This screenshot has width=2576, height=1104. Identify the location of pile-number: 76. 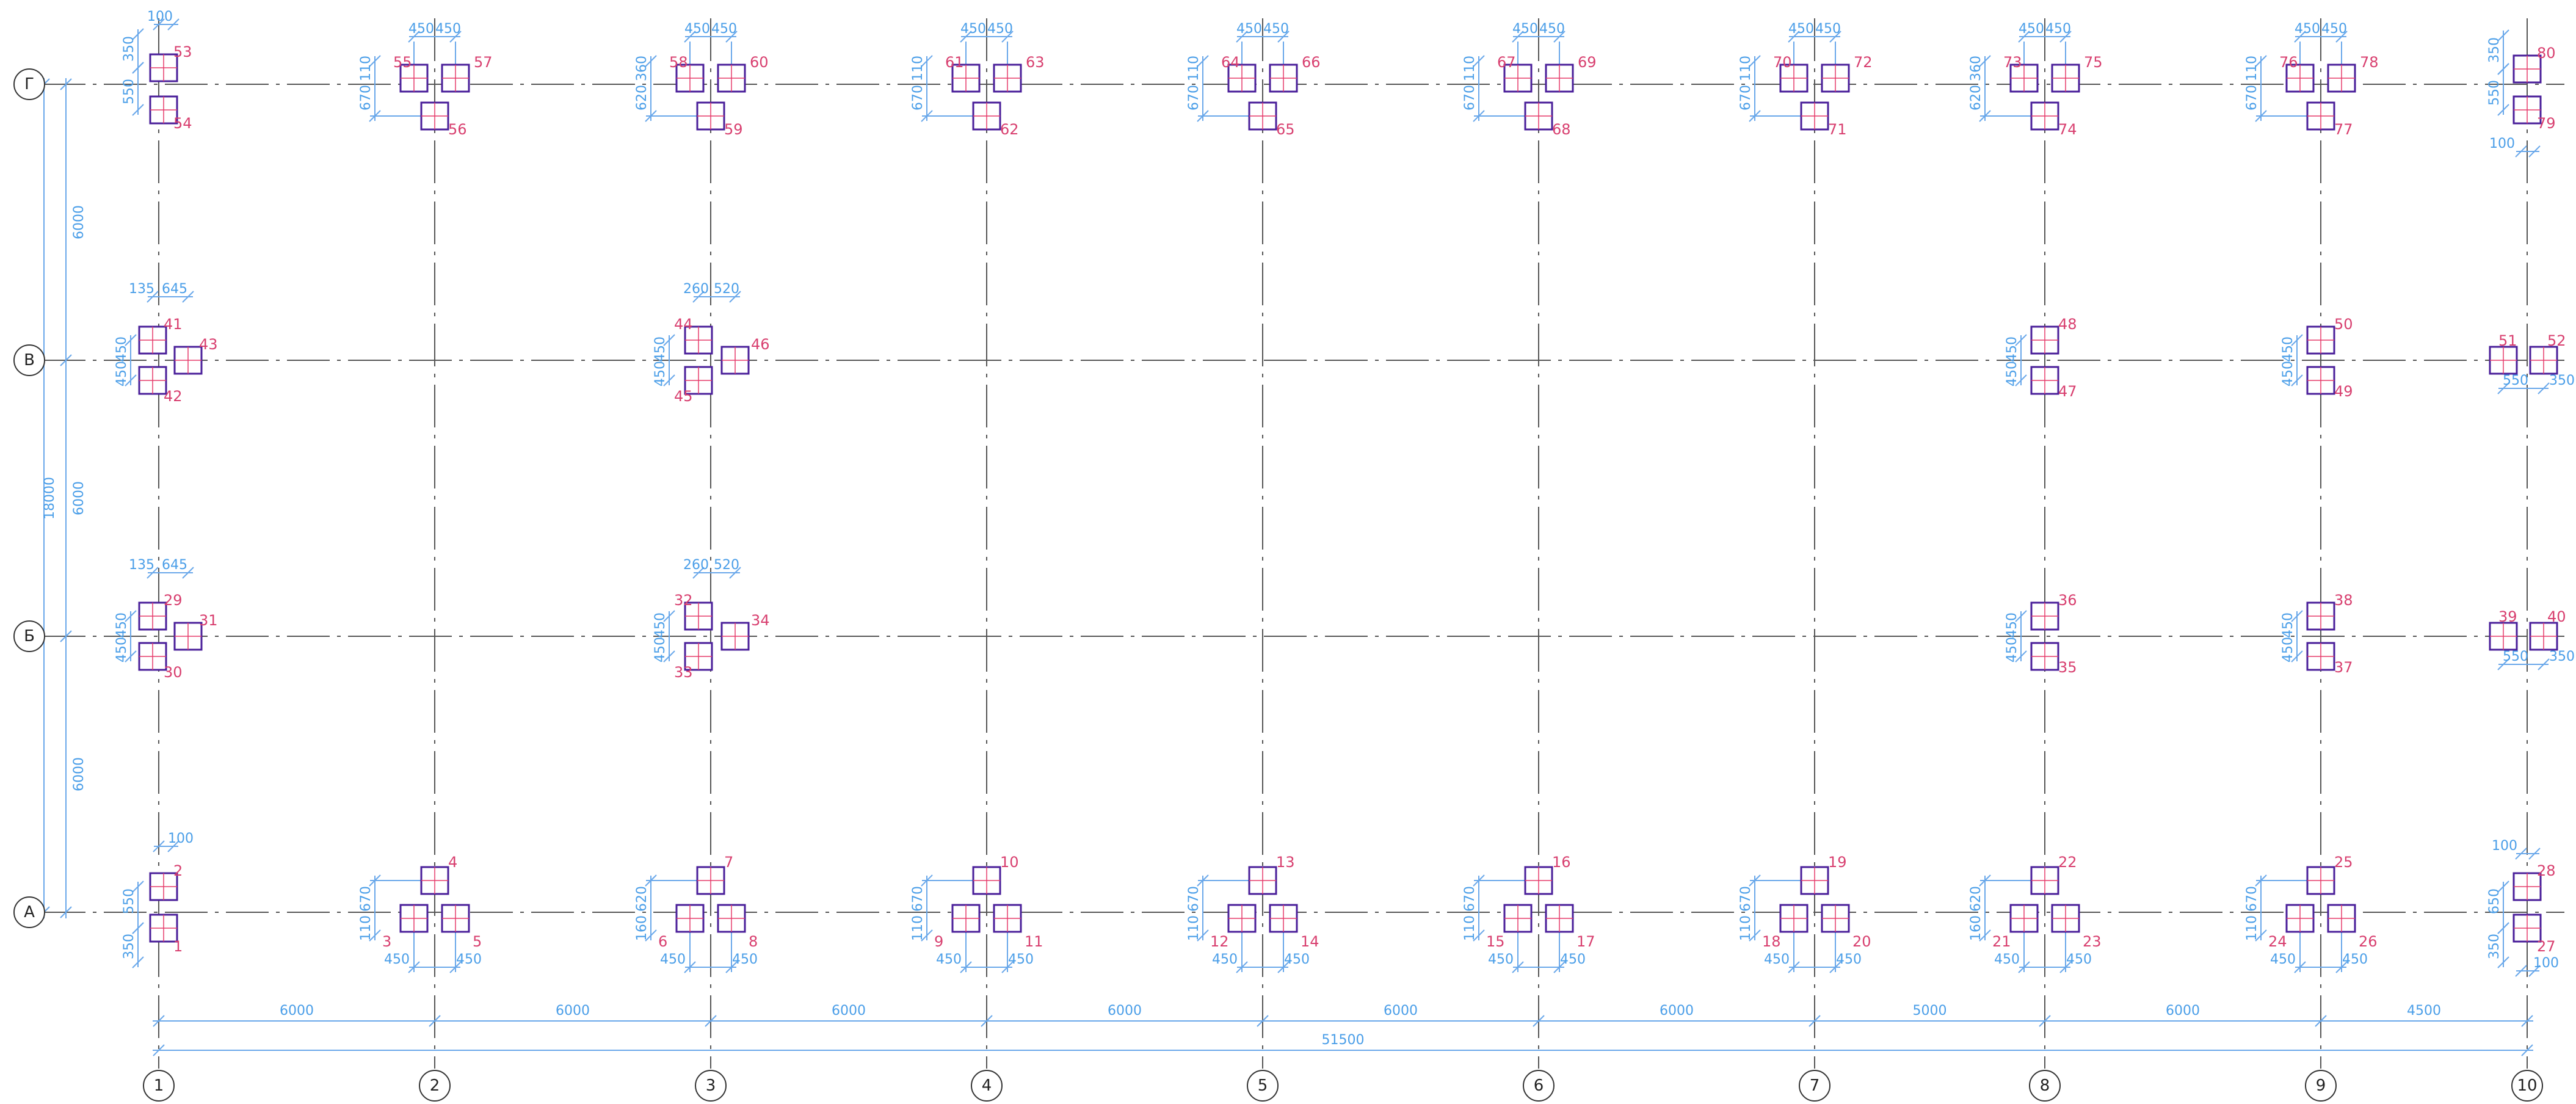
(2288, 62).